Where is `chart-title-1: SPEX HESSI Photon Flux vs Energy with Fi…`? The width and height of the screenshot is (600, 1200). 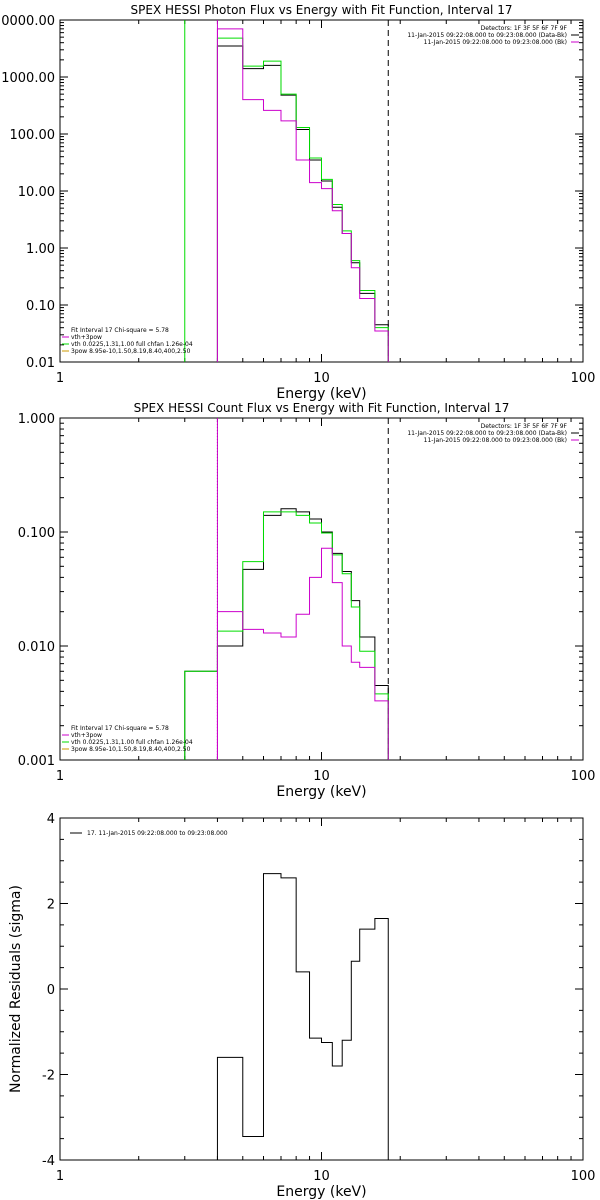
chart-title-1: SPEX HESSI Photon Flux vs Energy with Fi… is located at coordinates (322, 10).